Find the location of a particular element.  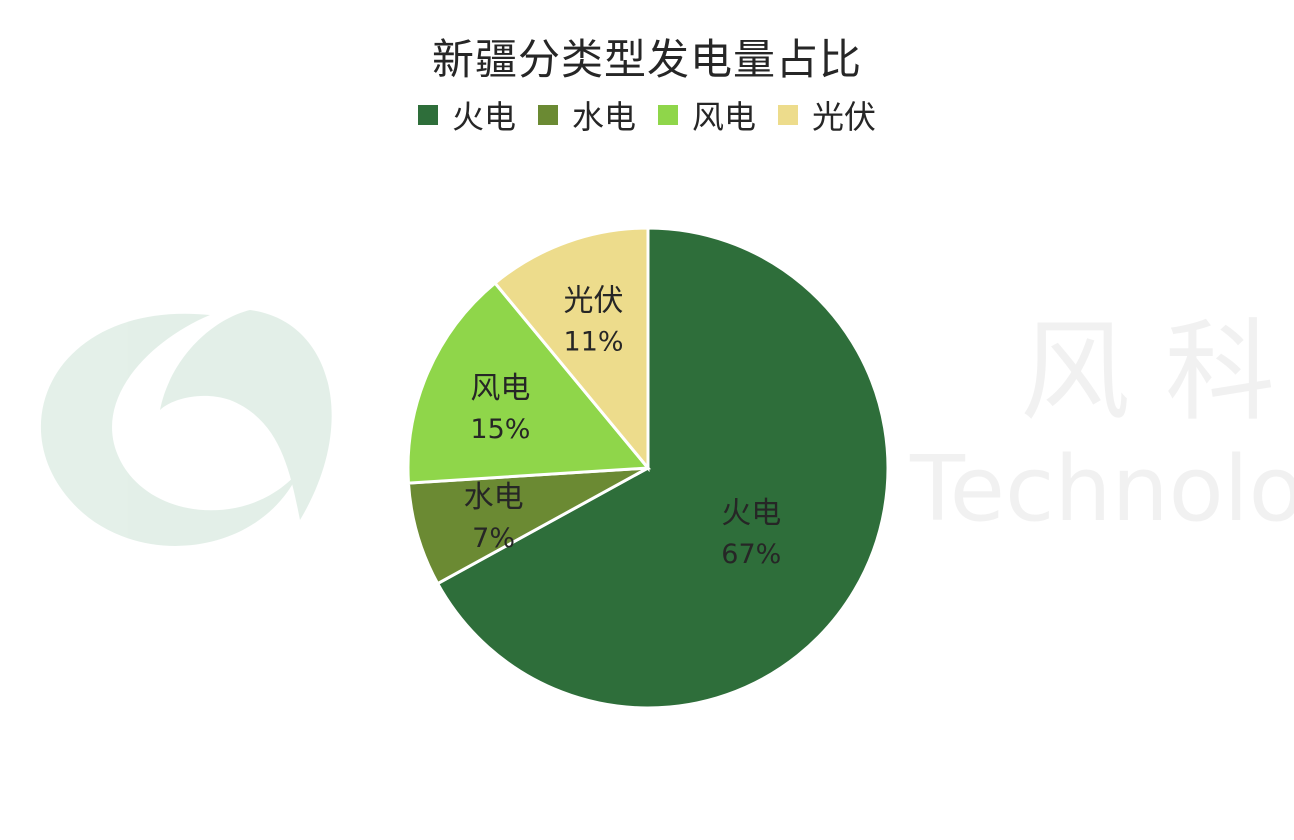

slice-category-label: 光伏 is located at coordinates (594, 301).